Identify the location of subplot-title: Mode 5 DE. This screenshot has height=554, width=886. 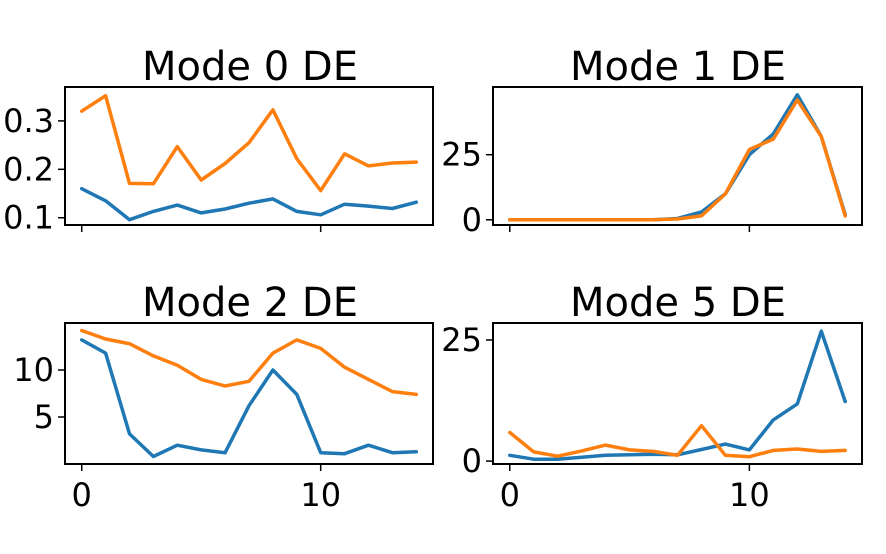
(678, 303).